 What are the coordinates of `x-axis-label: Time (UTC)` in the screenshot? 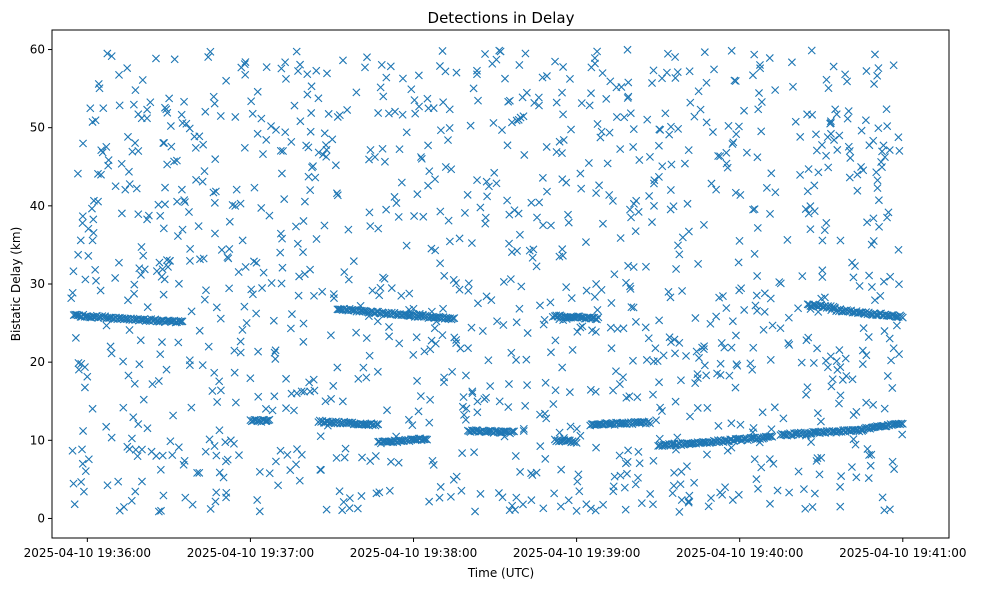 It's located at (500, 573).